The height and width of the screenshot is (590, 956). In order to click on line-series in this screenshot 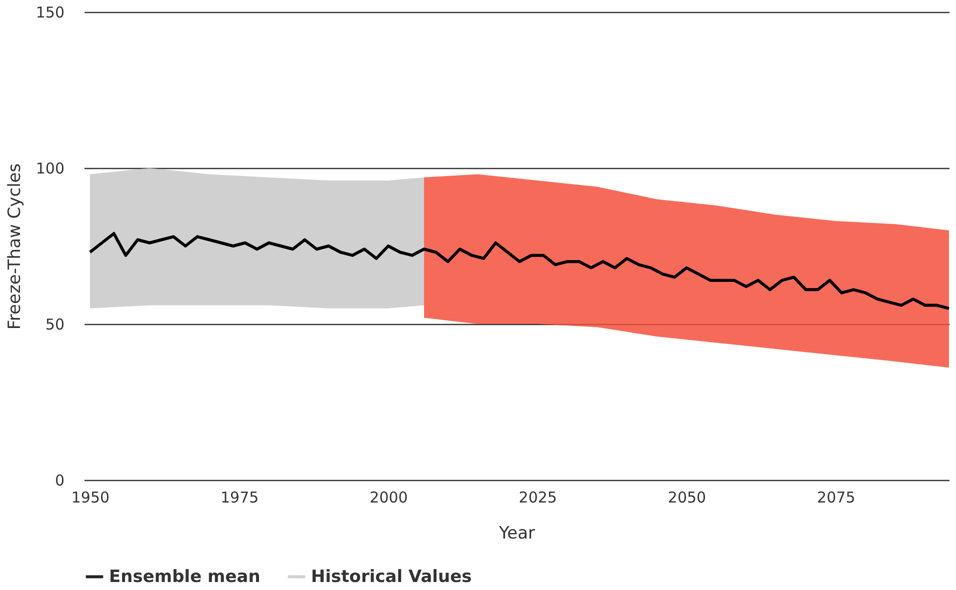, I will do `click(519, 271)`.